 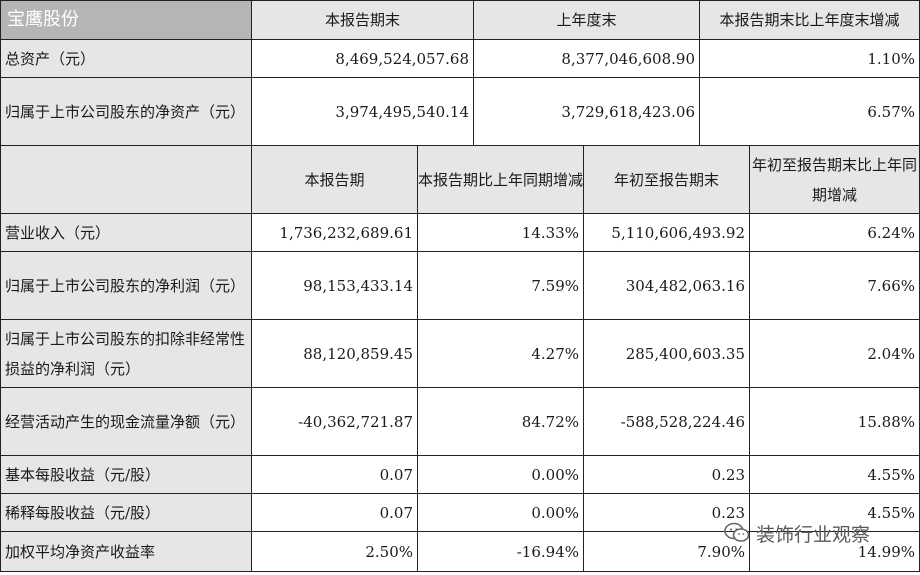 What do you see at coordinates (835, 286) in the screenshot?
I see `cell-ytd-change: 7.66%` at bounding box center [835, 286].